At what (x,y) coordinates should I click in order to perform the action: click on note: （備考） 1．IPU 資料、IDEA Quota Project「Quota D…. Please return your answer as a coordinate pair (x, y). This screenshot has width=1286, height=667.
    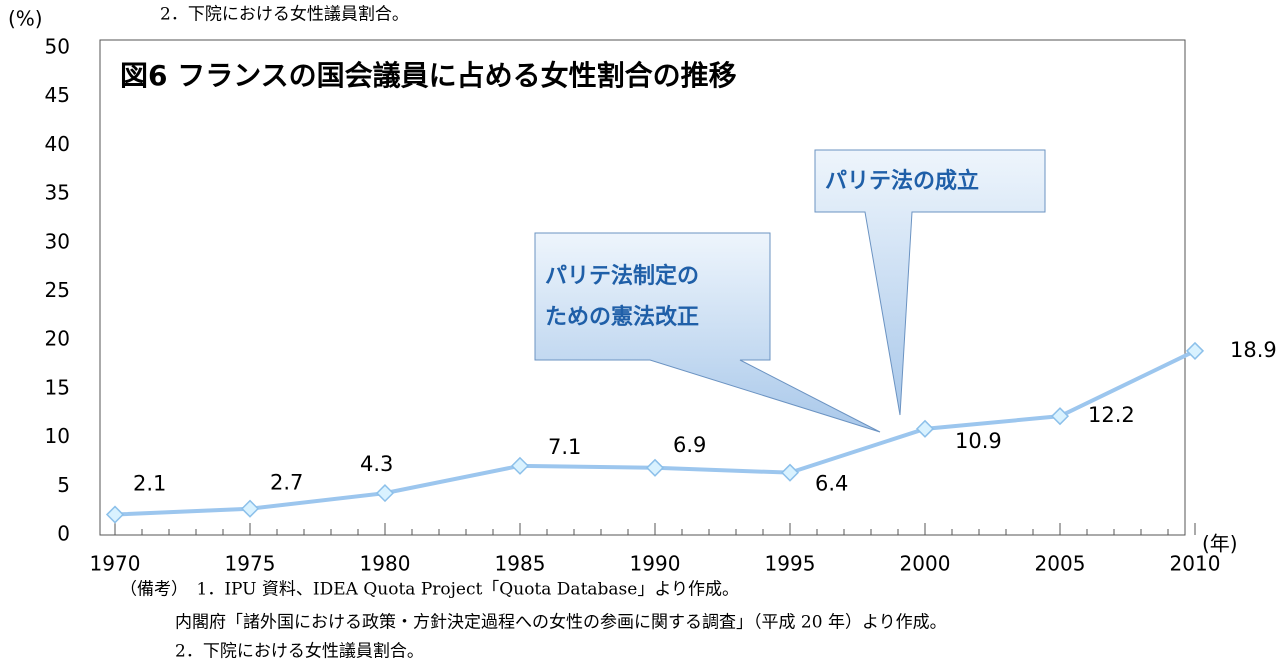
    Looking at the image, I should click on (429, 590).